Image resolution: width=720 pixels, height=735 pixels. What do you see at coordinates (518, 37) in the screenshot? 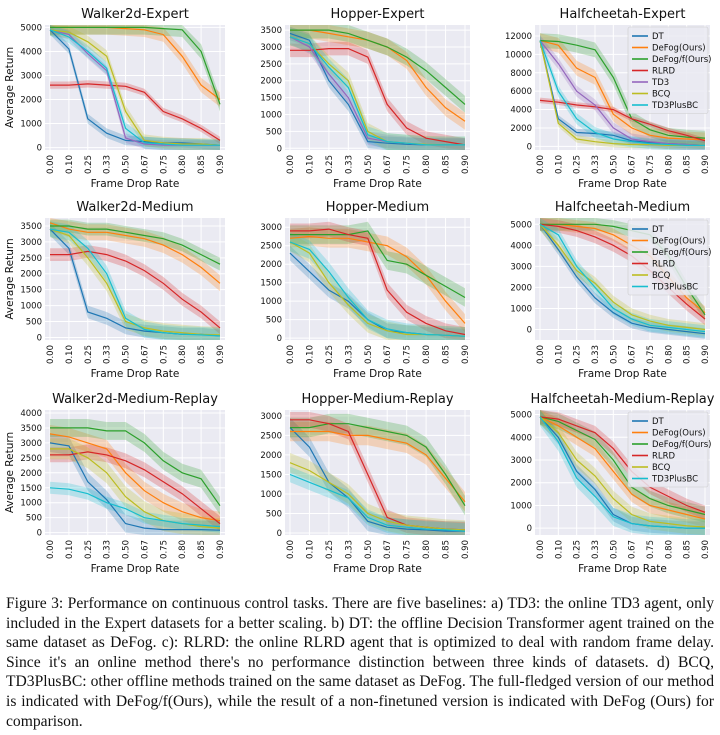
I see `y-tick-label: 12000` at bounding box center [518, 37].